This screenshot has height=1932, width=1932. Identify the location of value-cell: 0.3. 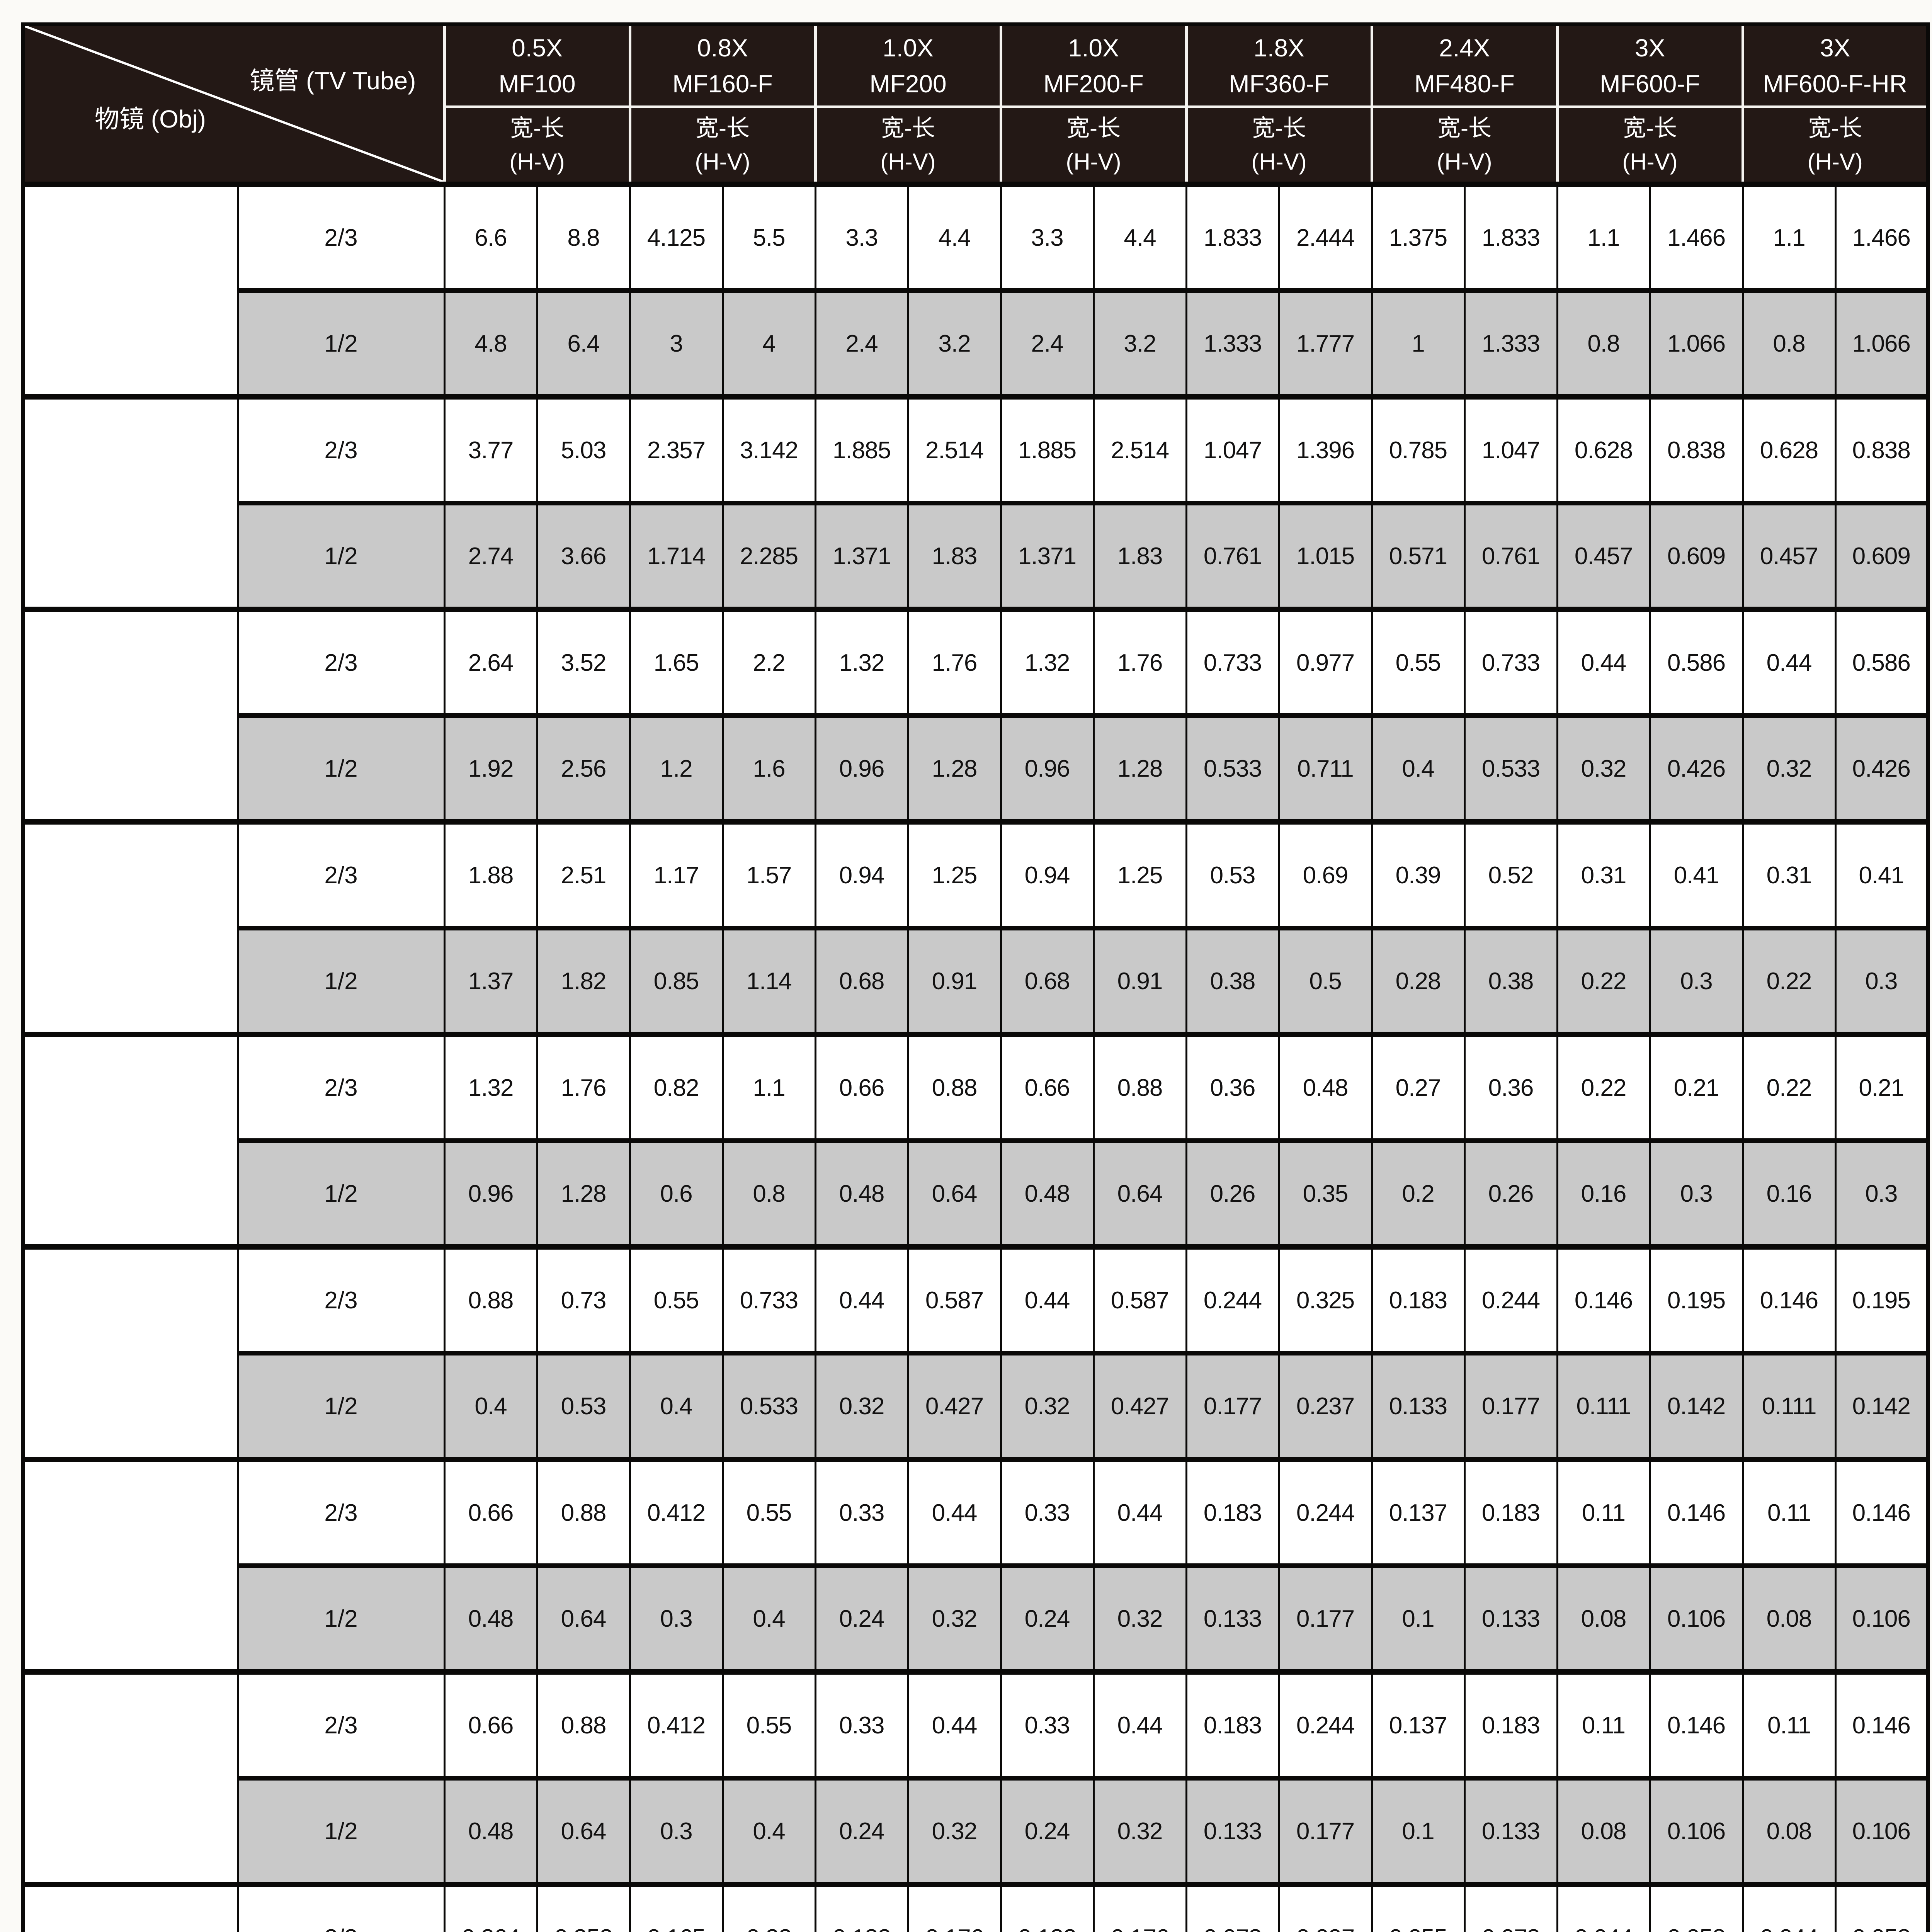
(677, 1618).